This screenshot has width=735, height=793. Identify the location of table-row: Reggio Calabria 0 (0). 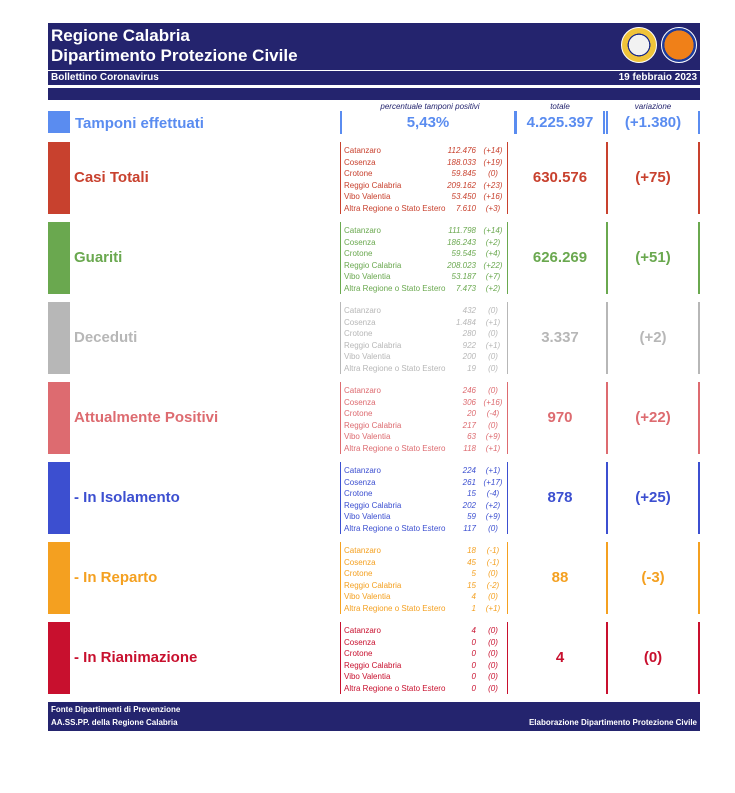
(425, 665).